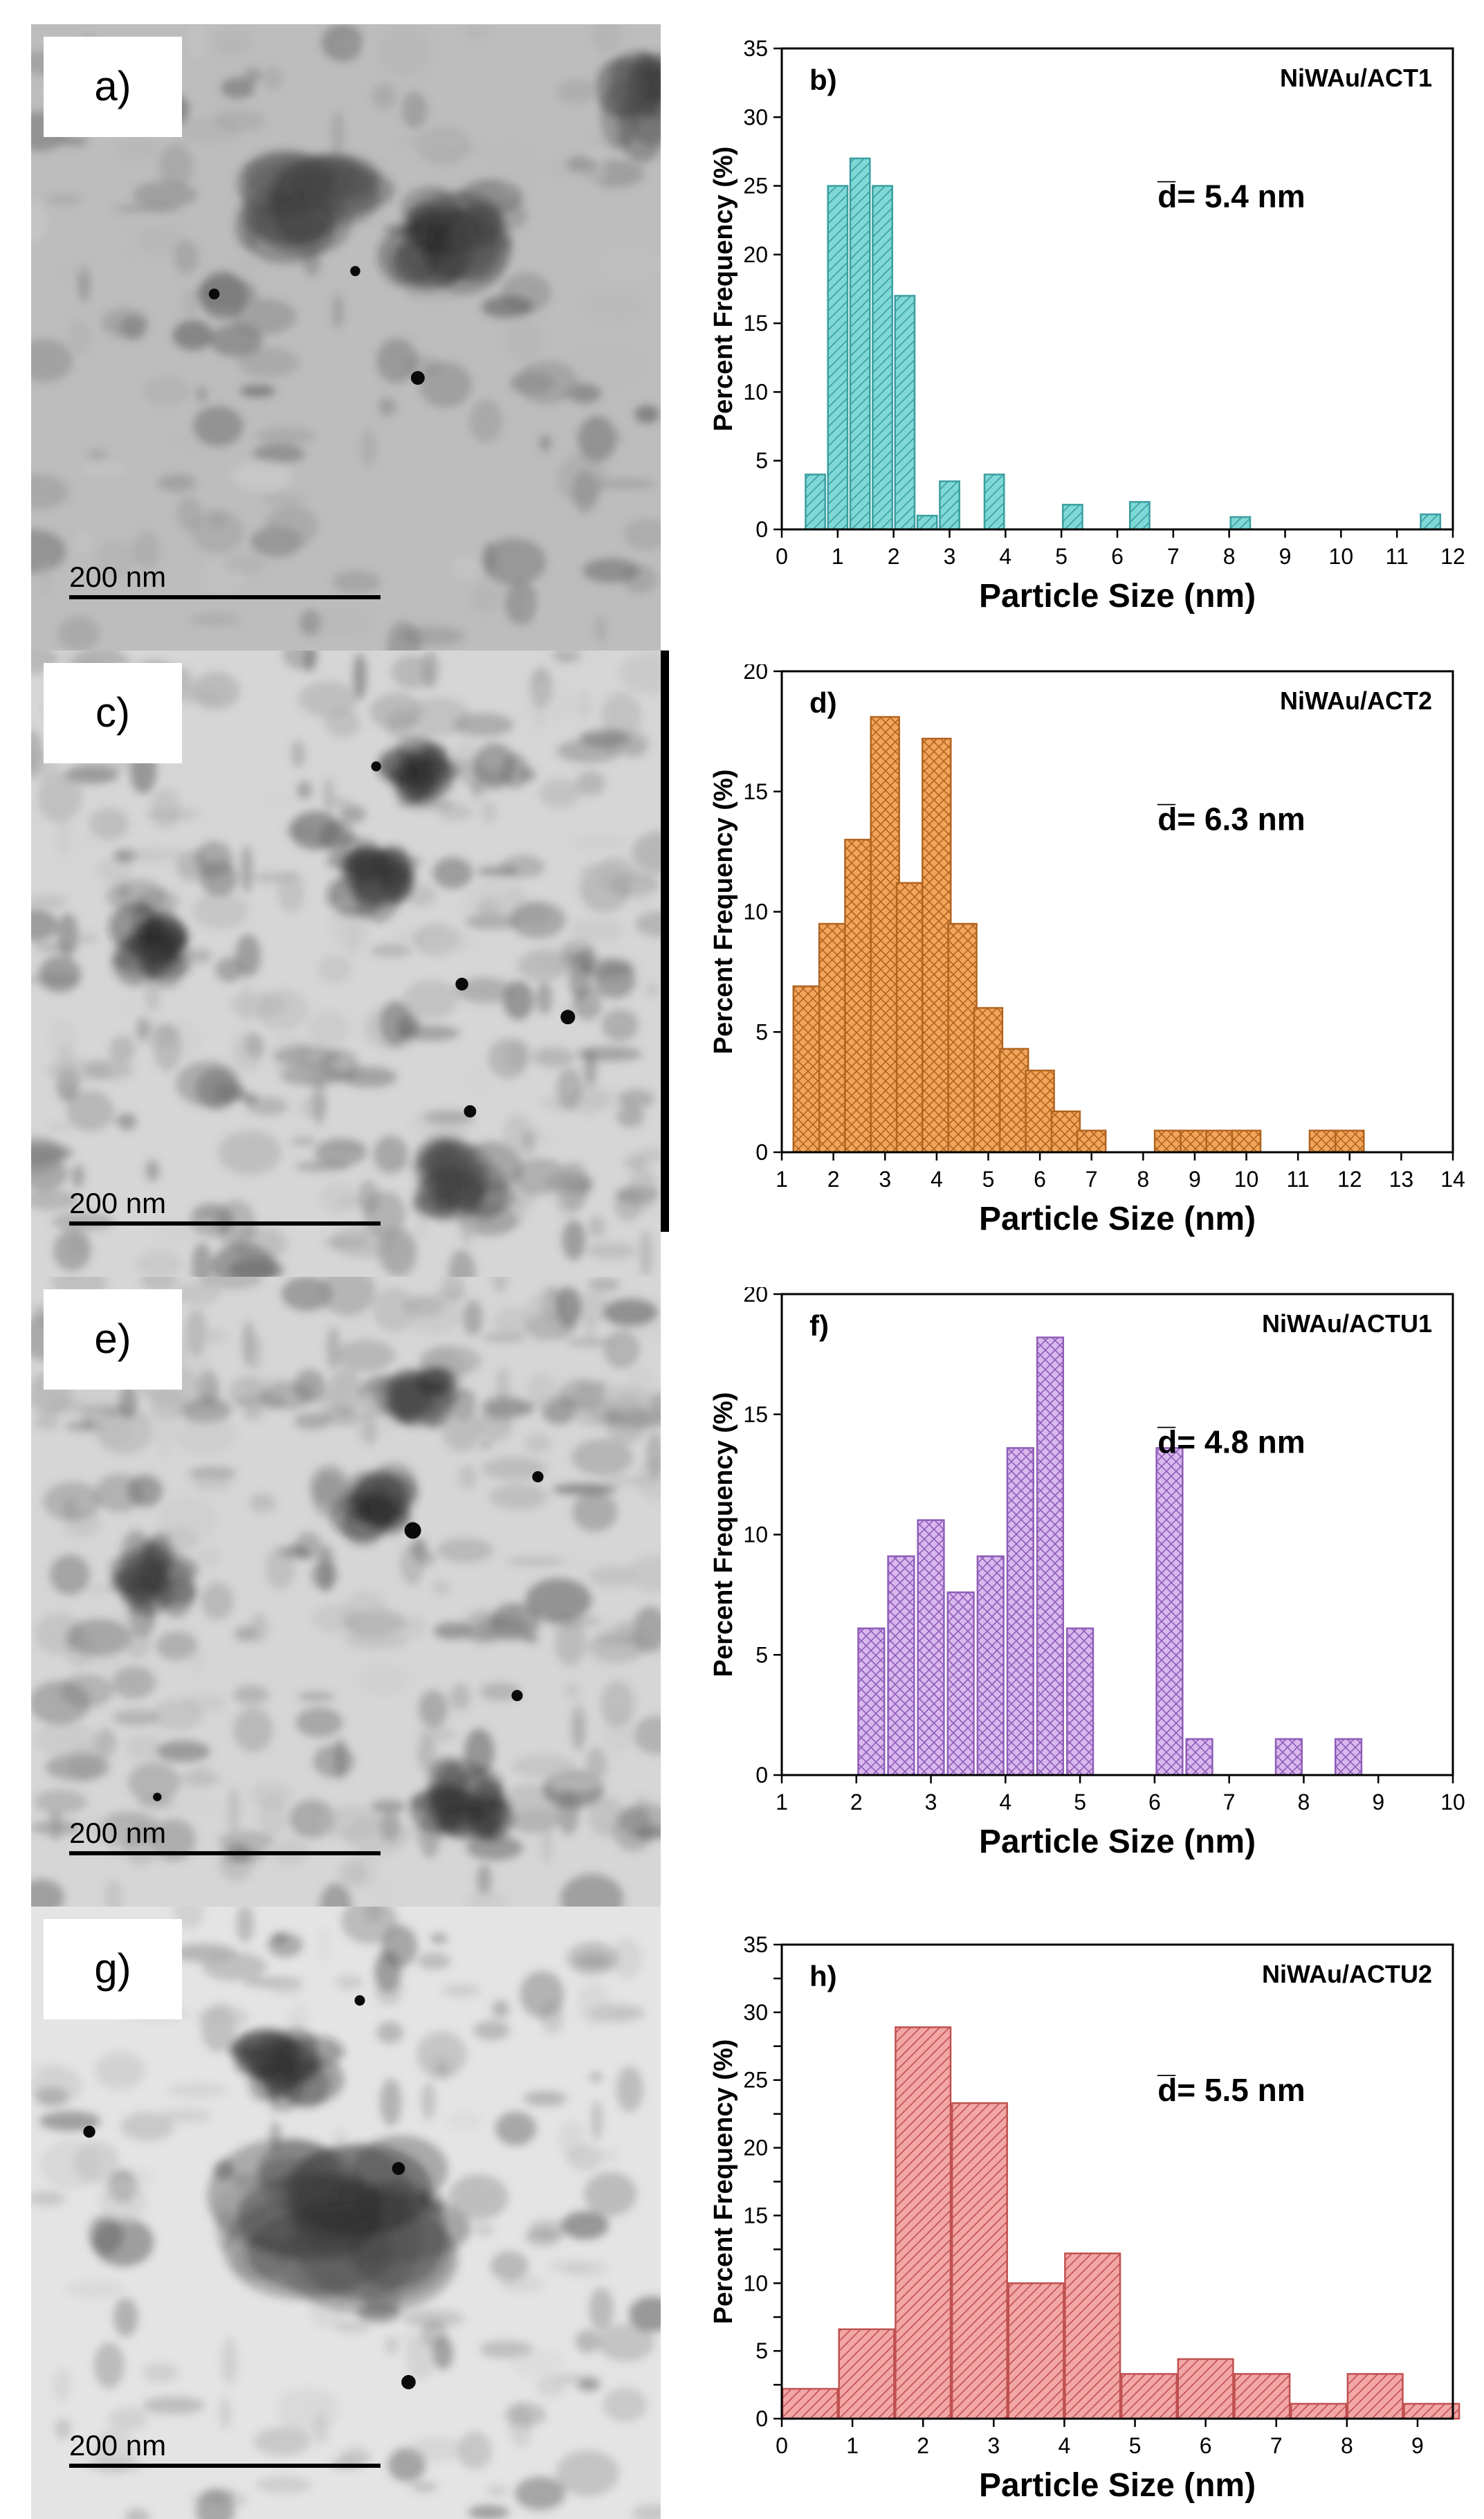  What do you see at coordinates (1005, 1802) in the screenshot?
I see `xtick-label-f-3: 4` at bounding box center [1005, 1802].